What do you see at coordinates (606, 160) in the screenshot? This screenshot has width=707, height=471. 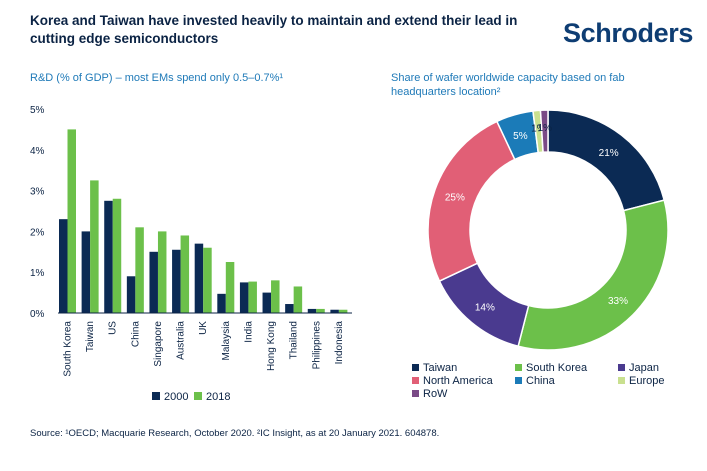 I see `donut-slice-taiwan` at bounding box center [606, 160].